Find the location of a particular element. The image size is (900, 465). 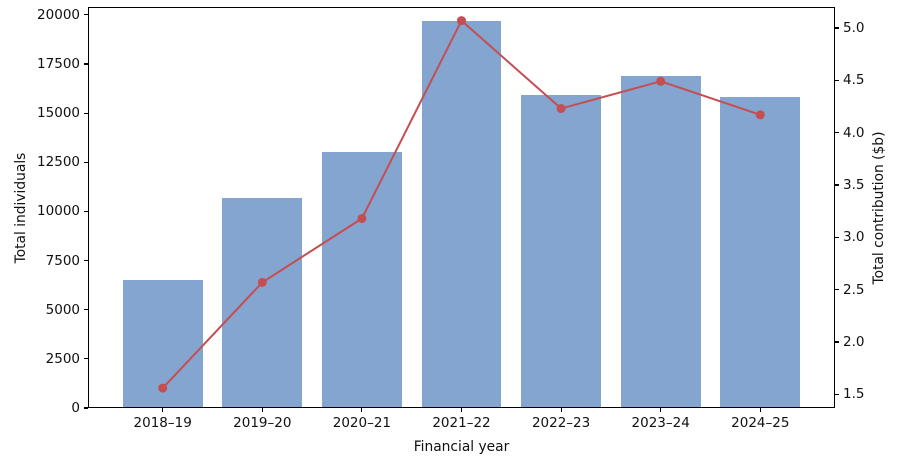

bar-2024–25 is located at coordinates (760, 252).